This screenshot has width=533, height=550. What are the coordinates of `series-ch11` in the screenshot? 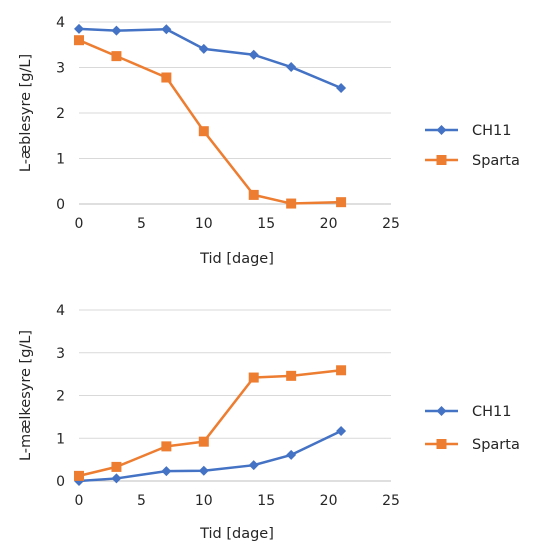 It's located at (210, 58).